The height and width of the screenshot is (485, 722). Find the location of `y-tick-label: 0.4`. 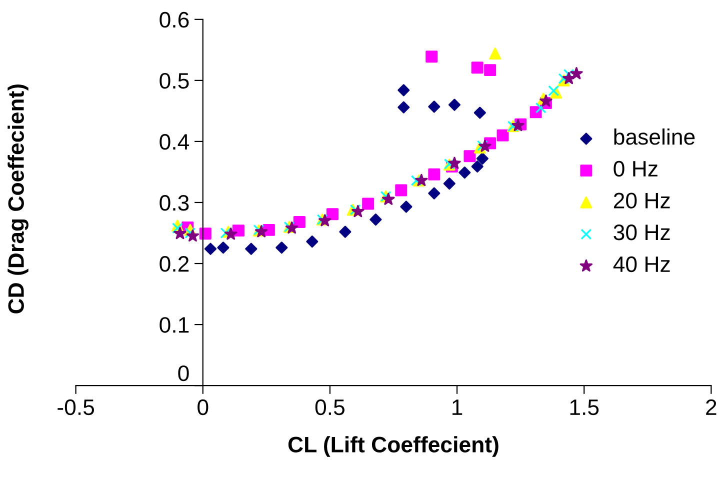

y-tick-label: 0.4 is located at coordinates (175, 142).